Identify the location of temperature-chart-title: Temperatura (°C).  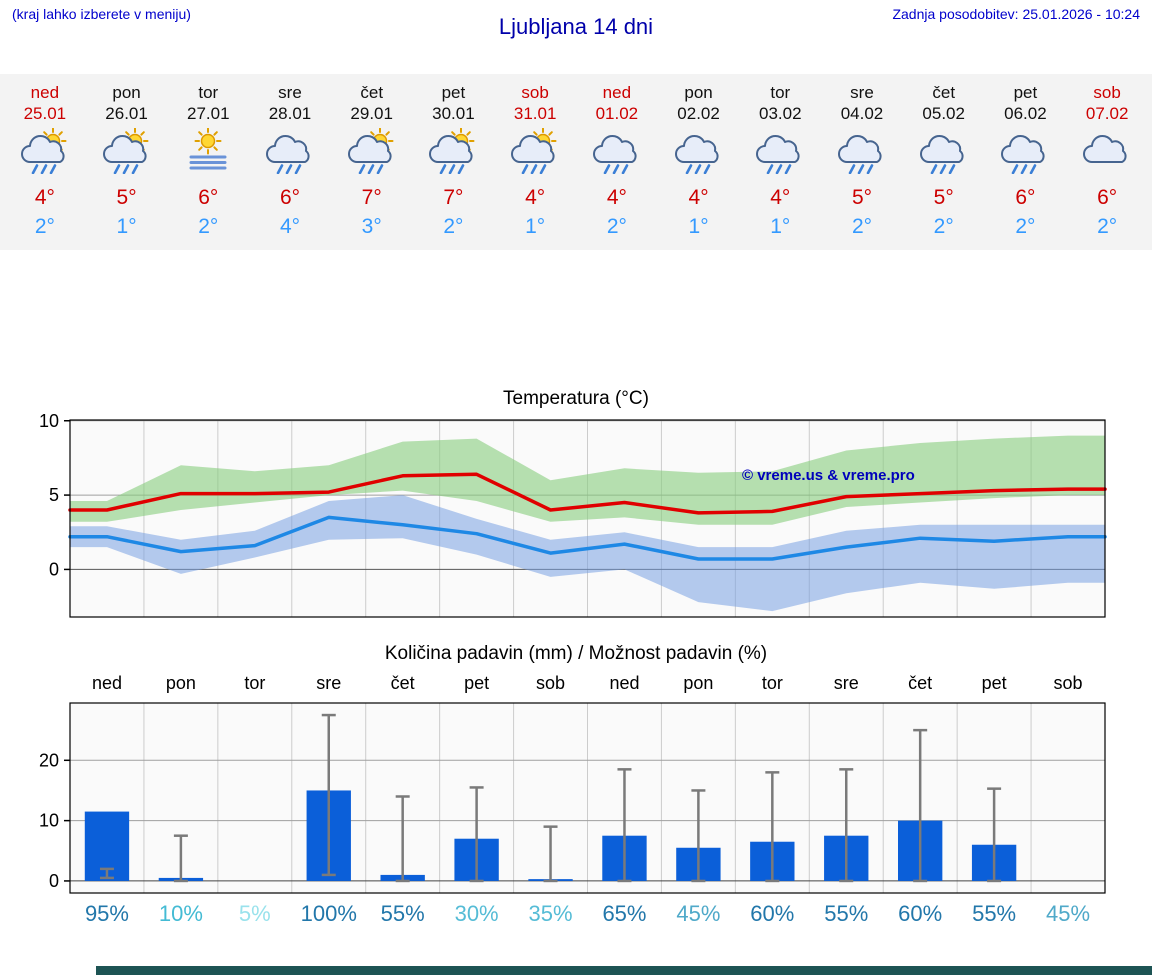
(576, 398).